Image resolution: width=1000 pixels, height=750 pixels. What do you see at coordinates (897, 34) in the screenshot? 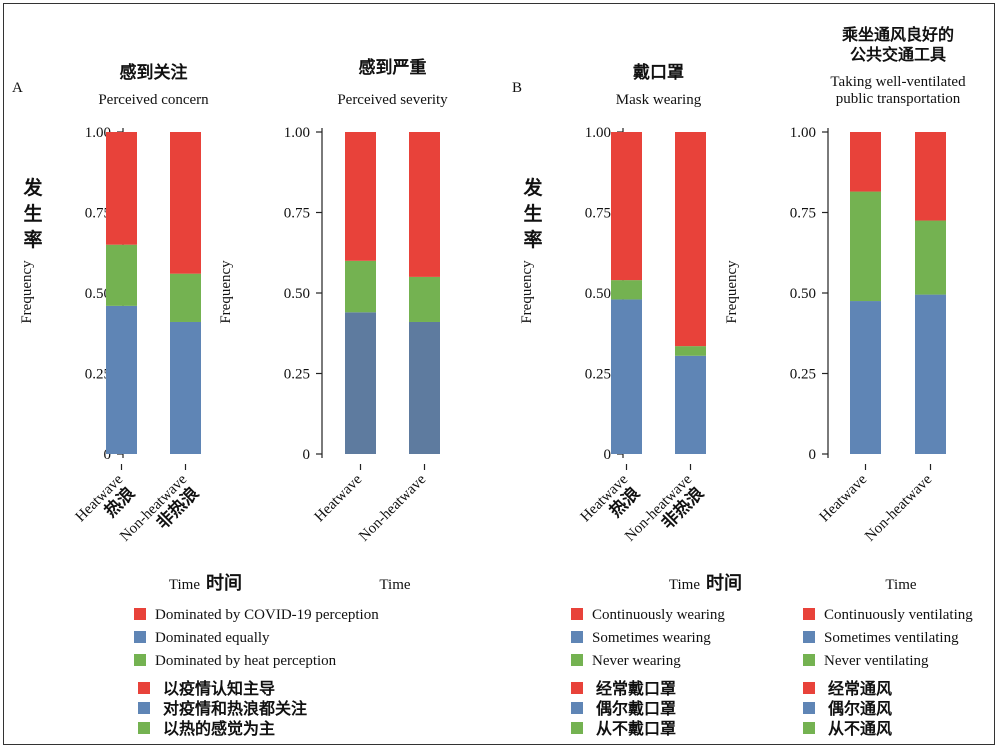
I see `chart-title-cn: 乘坐通风良好的` at bounding box center [897, 34].